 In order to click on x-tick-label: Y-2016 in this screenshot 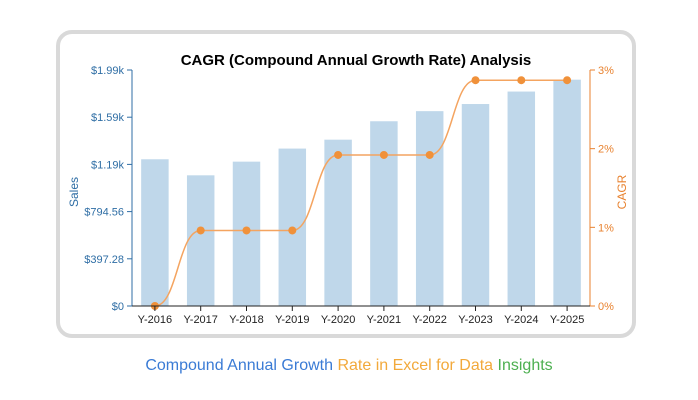, I will do `click(155, 320)`.